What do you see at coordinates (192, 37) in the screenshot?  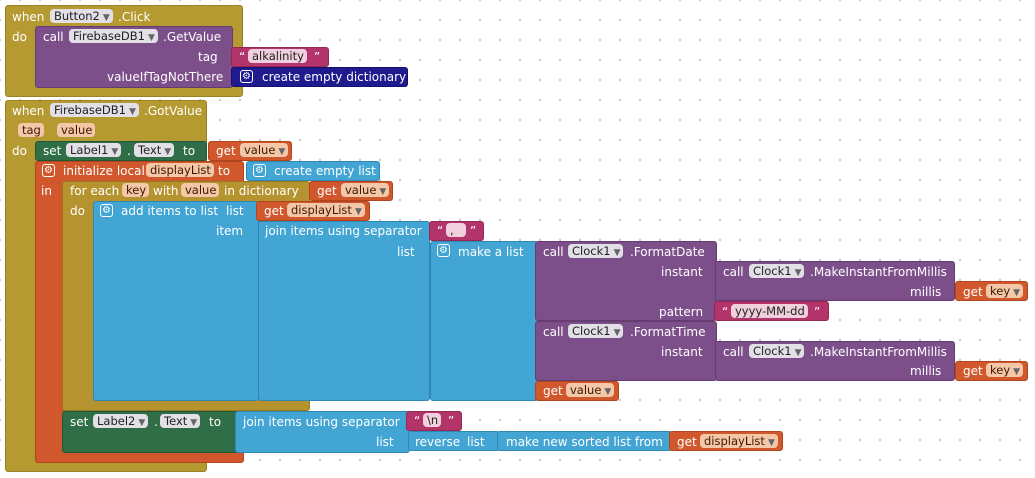 I see `method-name: .GetValue` at bounding box center [192, 37].